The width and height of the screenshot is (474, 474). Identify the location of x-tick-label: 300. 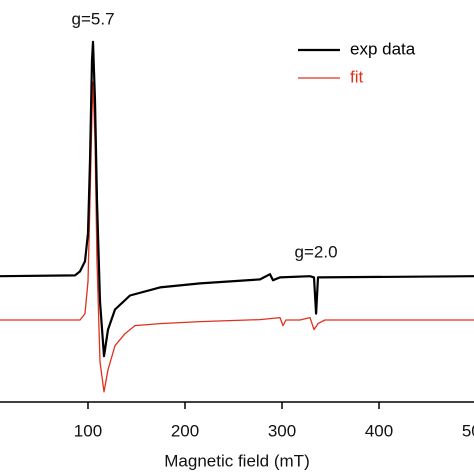
(282, 430).